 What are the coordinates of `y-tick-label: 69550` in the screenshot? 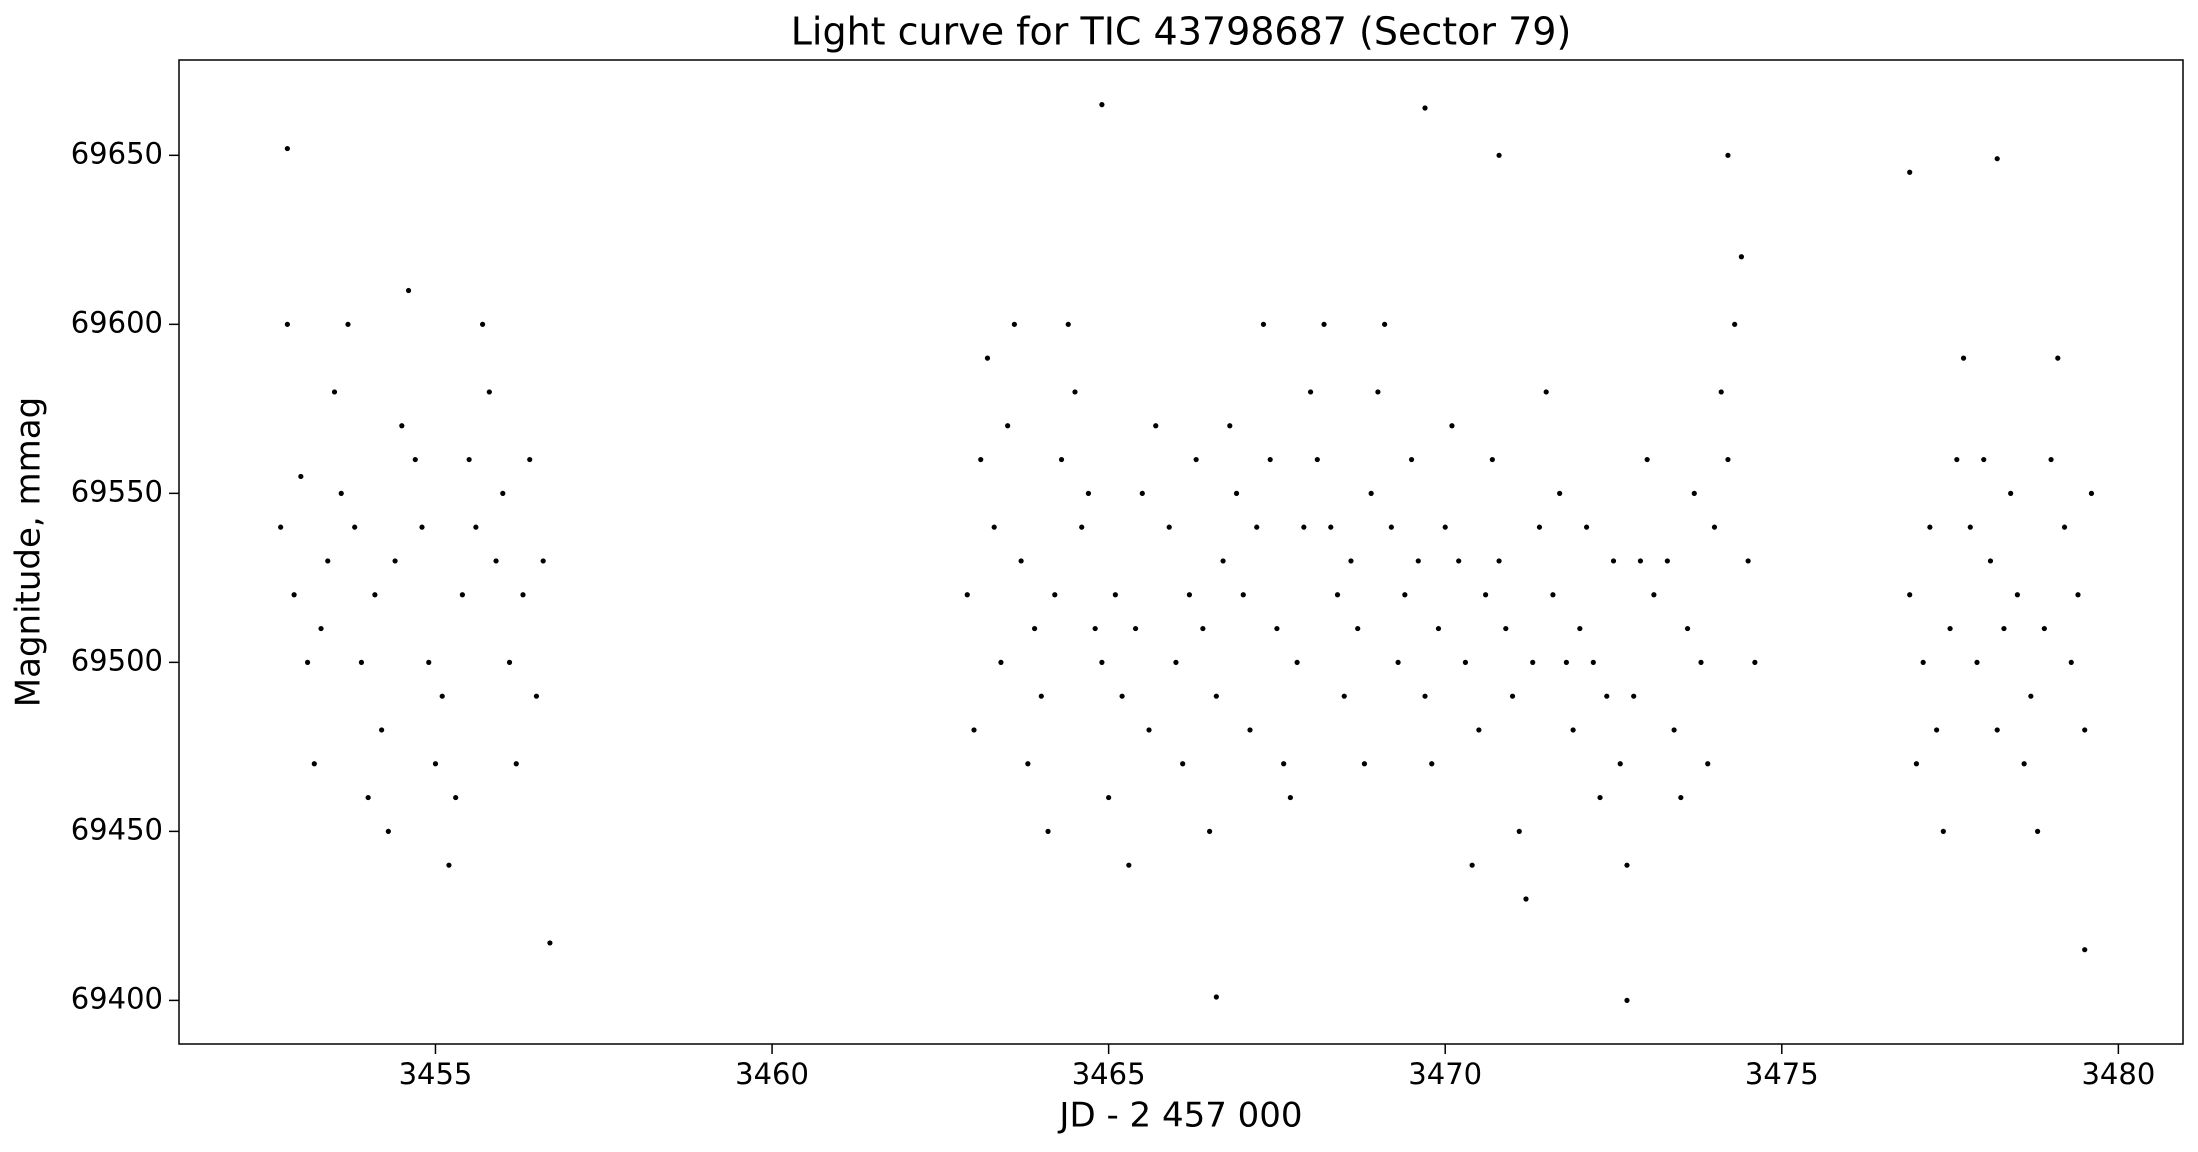 It's located at (117, 491).